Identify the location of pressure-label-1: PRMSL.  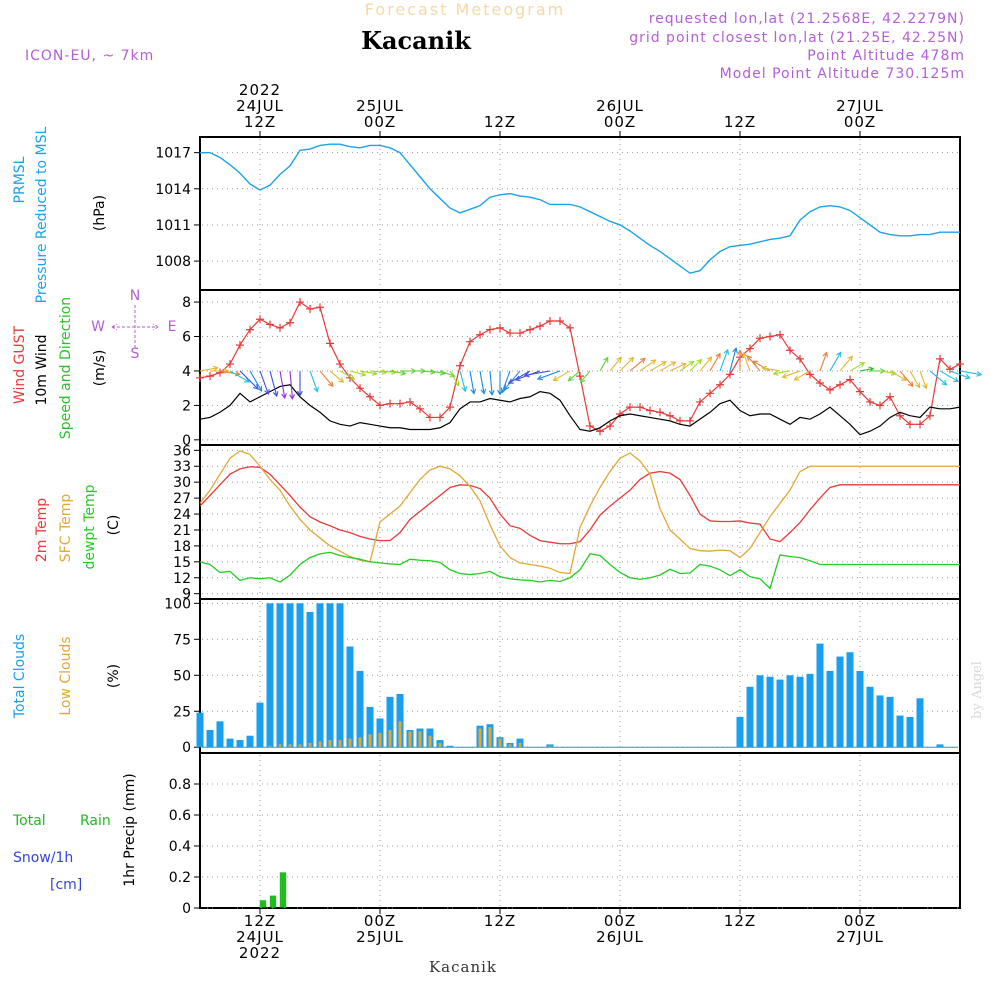
(20, 179).